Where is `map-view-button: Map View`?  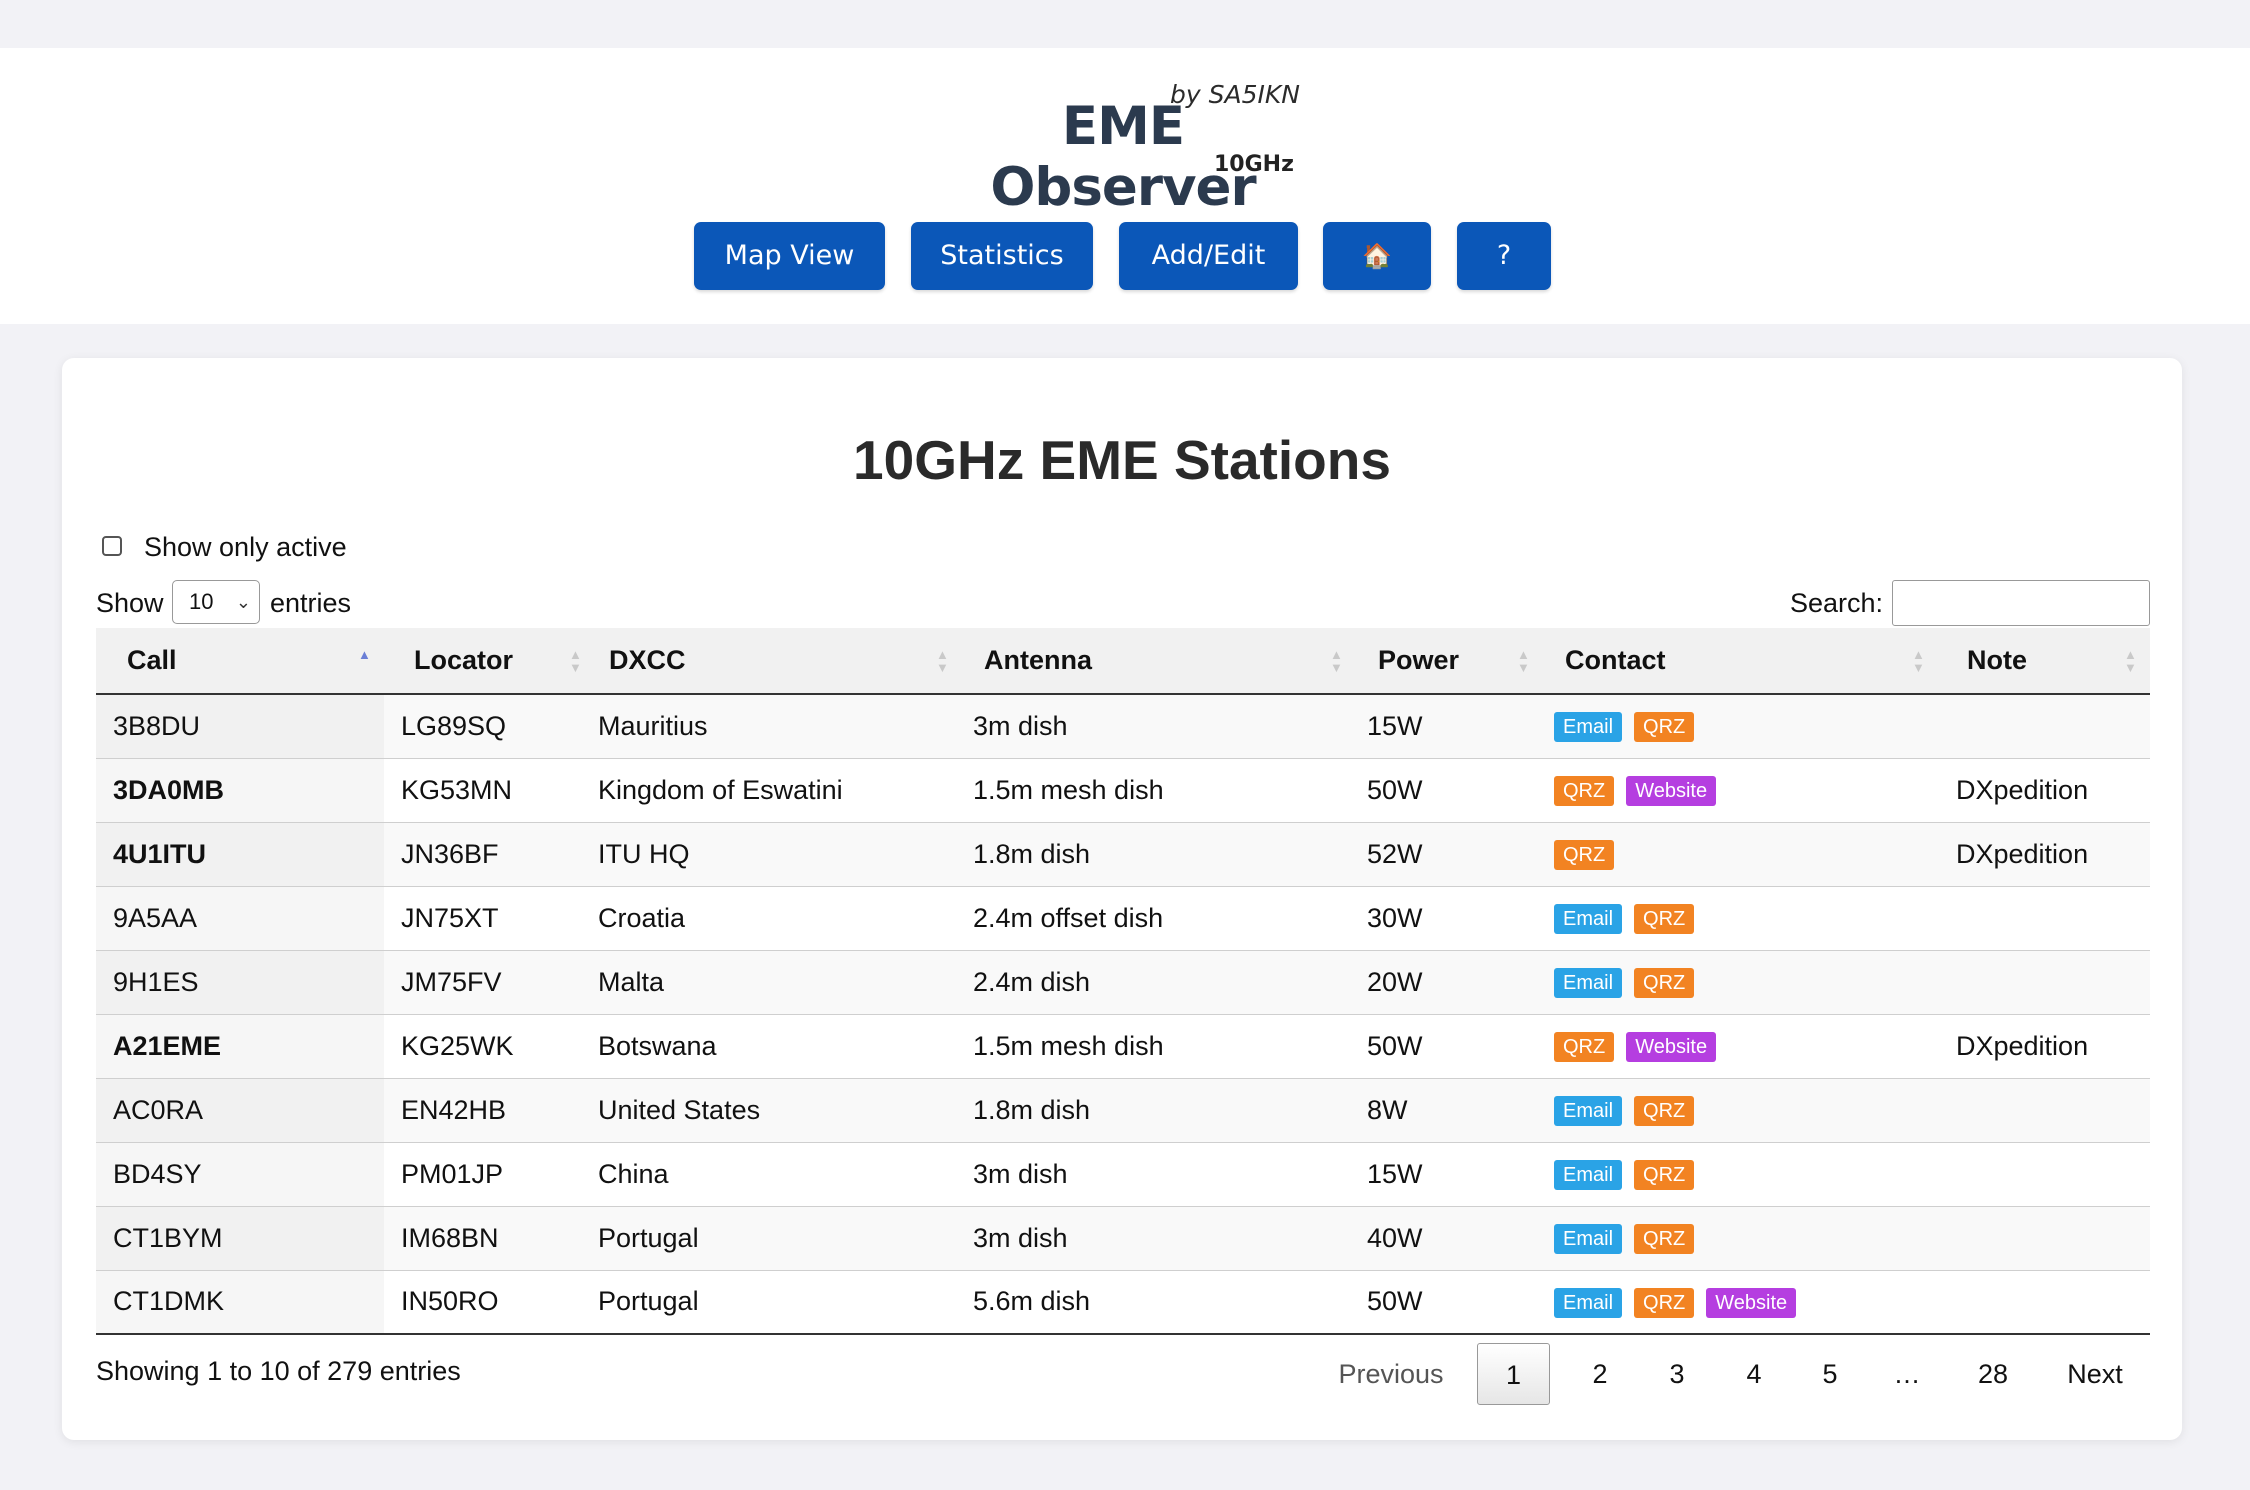 map-view-button: Map View is located at coordinates (789, 256).